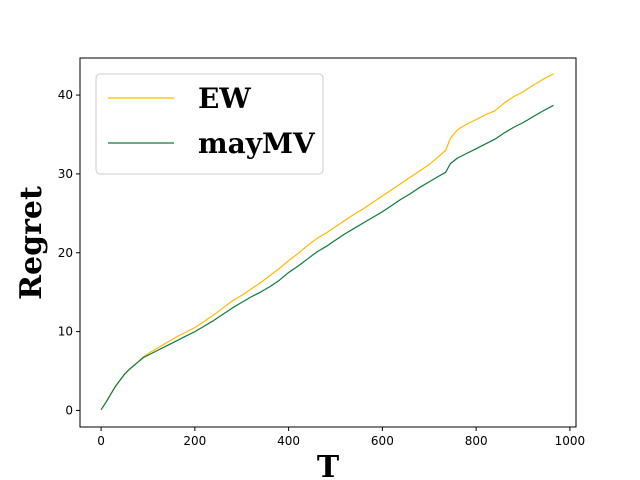 The image size is (640, 480). Describe the element at coordinates (101, 441) in the screenshot. I see `x-tick-label: 0` at that location.